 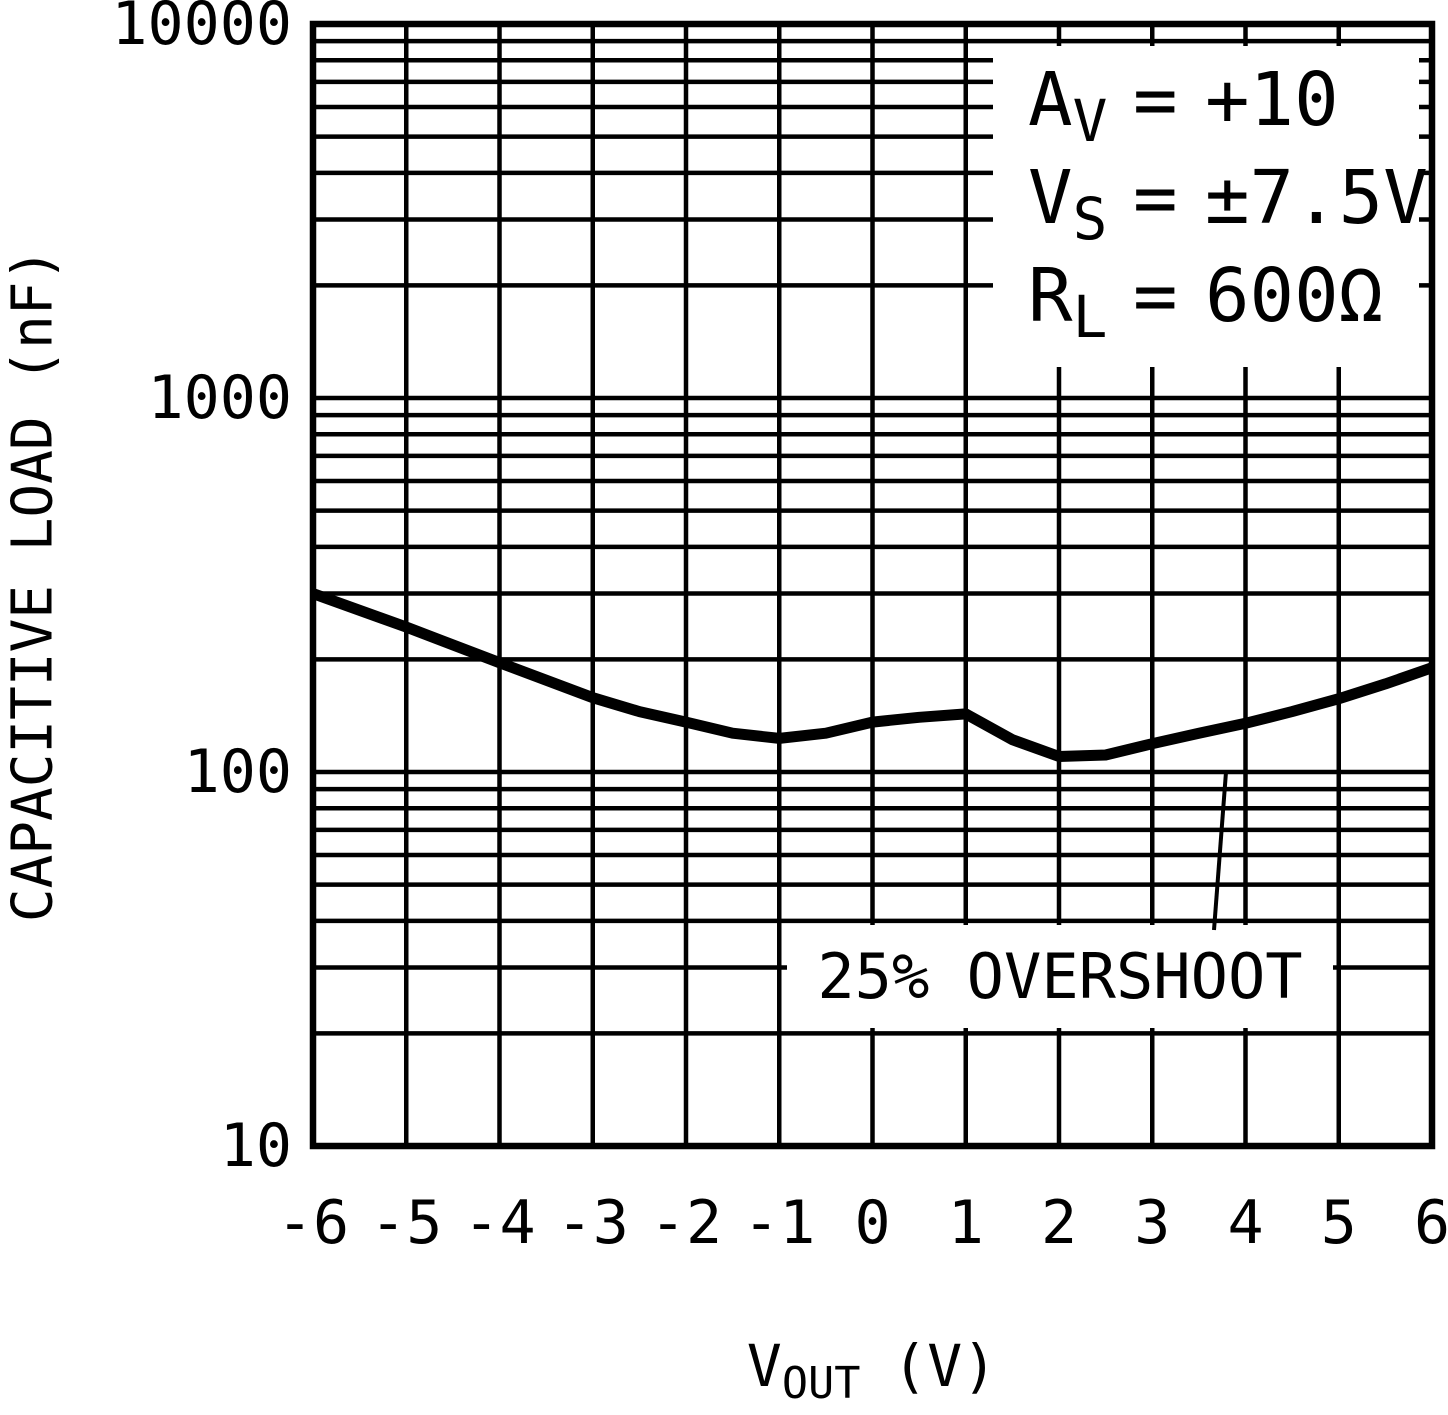 I want to click on condition-value: 600Ω, so click(x=1294, y=296).